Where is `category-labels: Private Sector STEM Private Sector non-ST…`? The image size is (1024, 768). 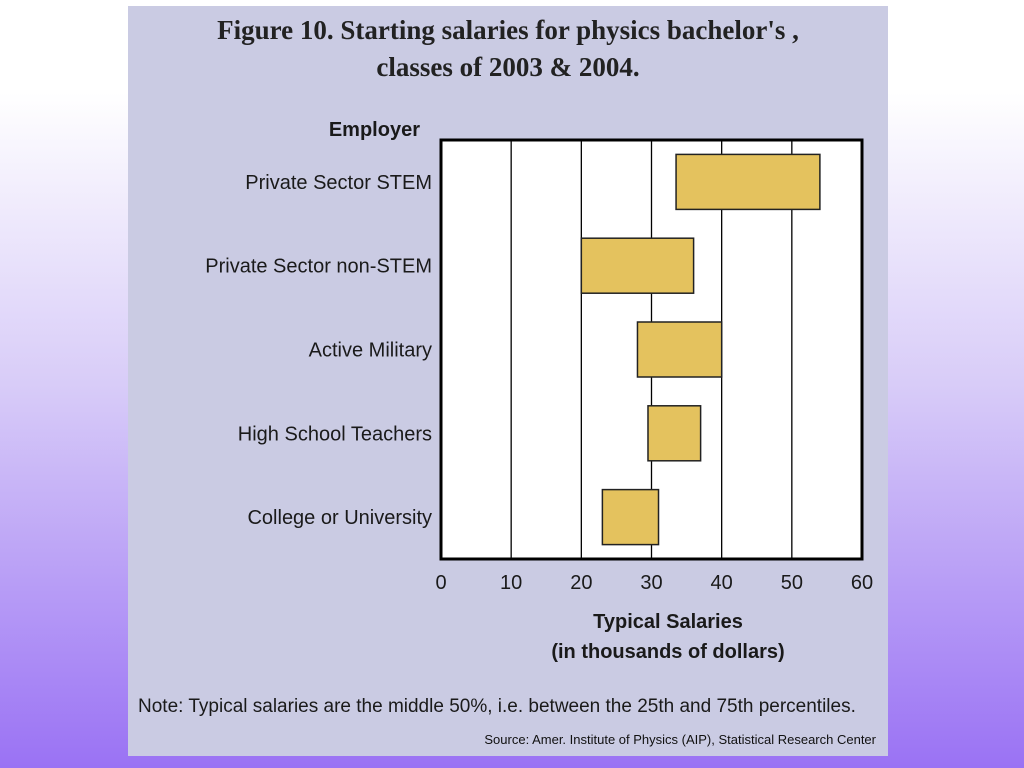 category-labels: Private Sector STEM Private Sector non-ST… is located at coordinates (318, 350).